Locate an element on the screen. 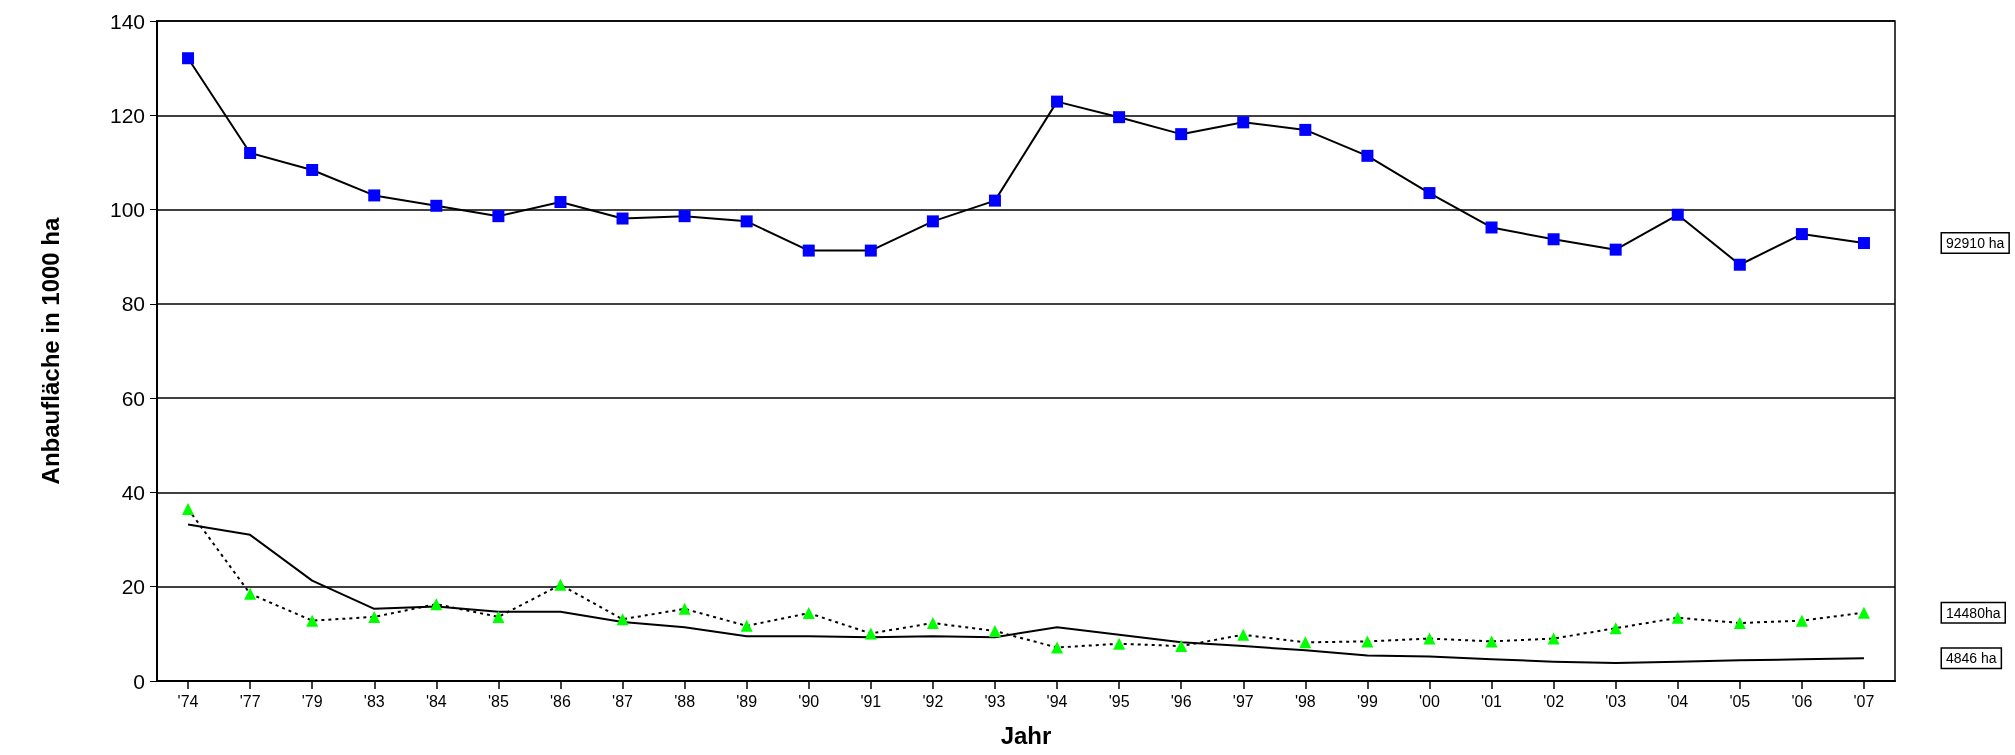 The width and height of the screenshot is (2015, 755). y-tick-label: 40 is located at coordinates (133, 492).